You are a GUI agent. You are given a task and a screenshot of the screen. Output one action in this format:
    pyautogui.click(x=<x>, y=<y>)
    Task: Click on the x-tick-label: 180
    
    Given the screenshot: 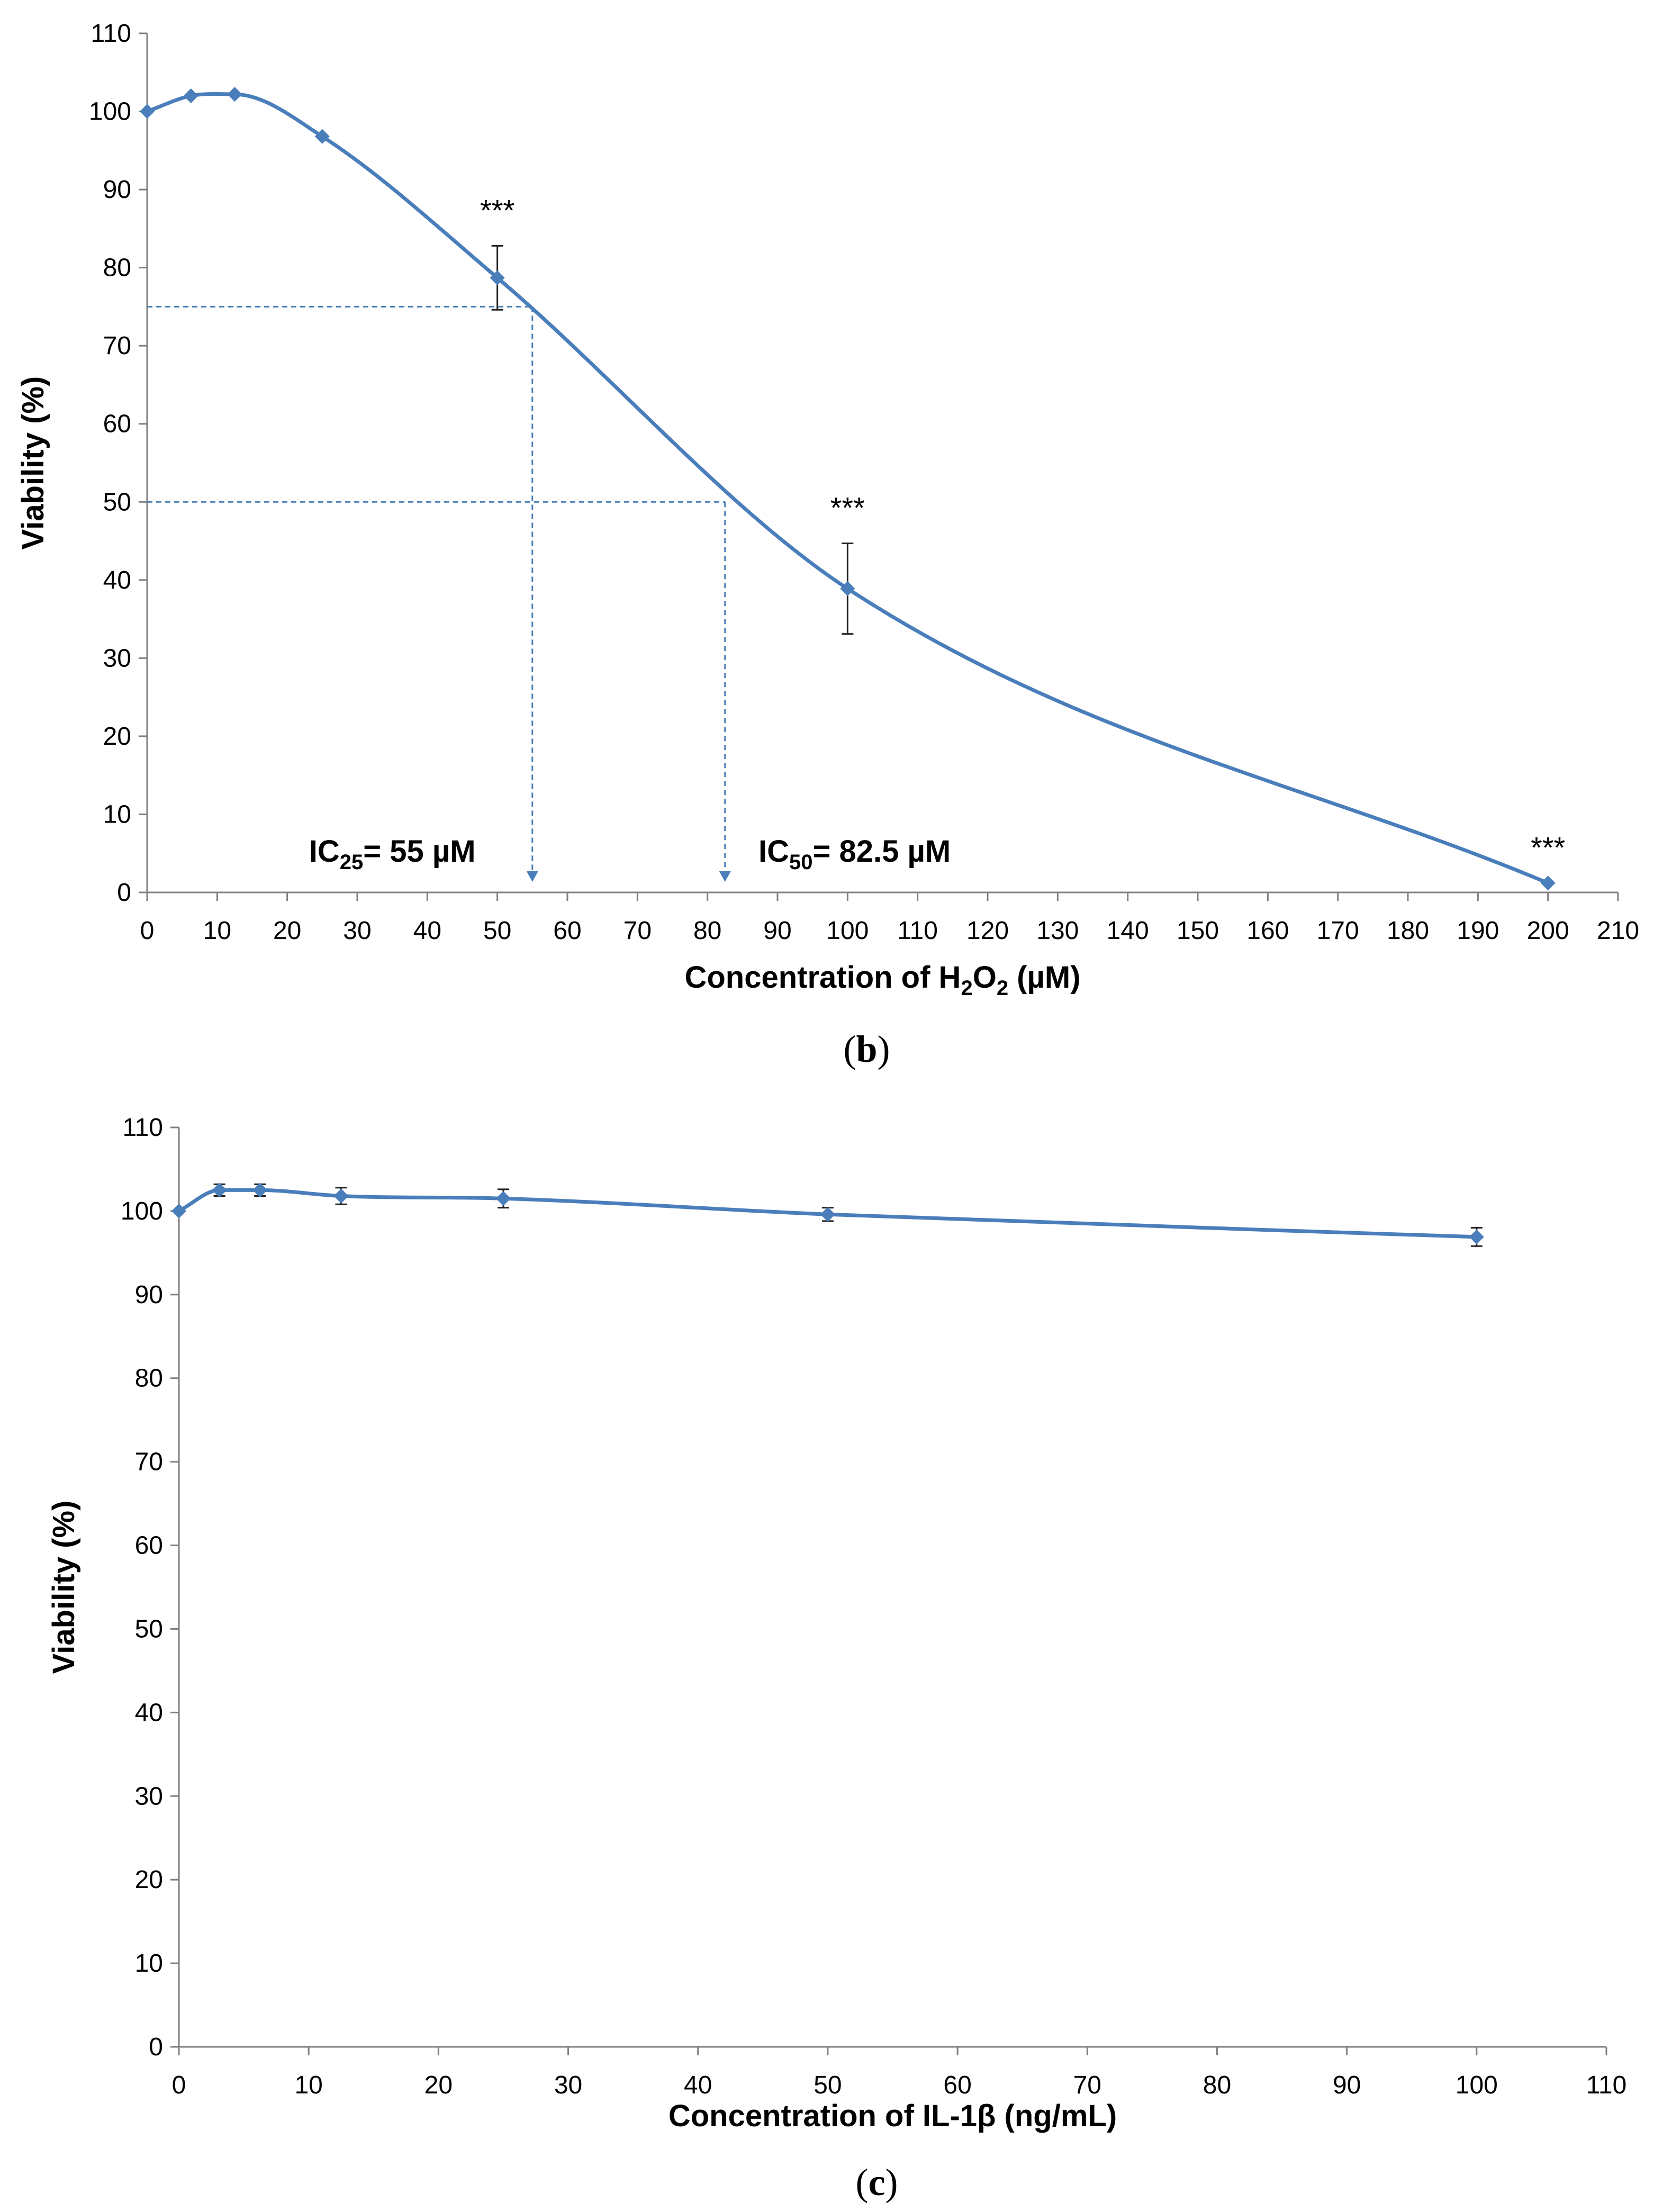 What is the action you would take?
    pyautogui.click(x=1408, y=931)
    